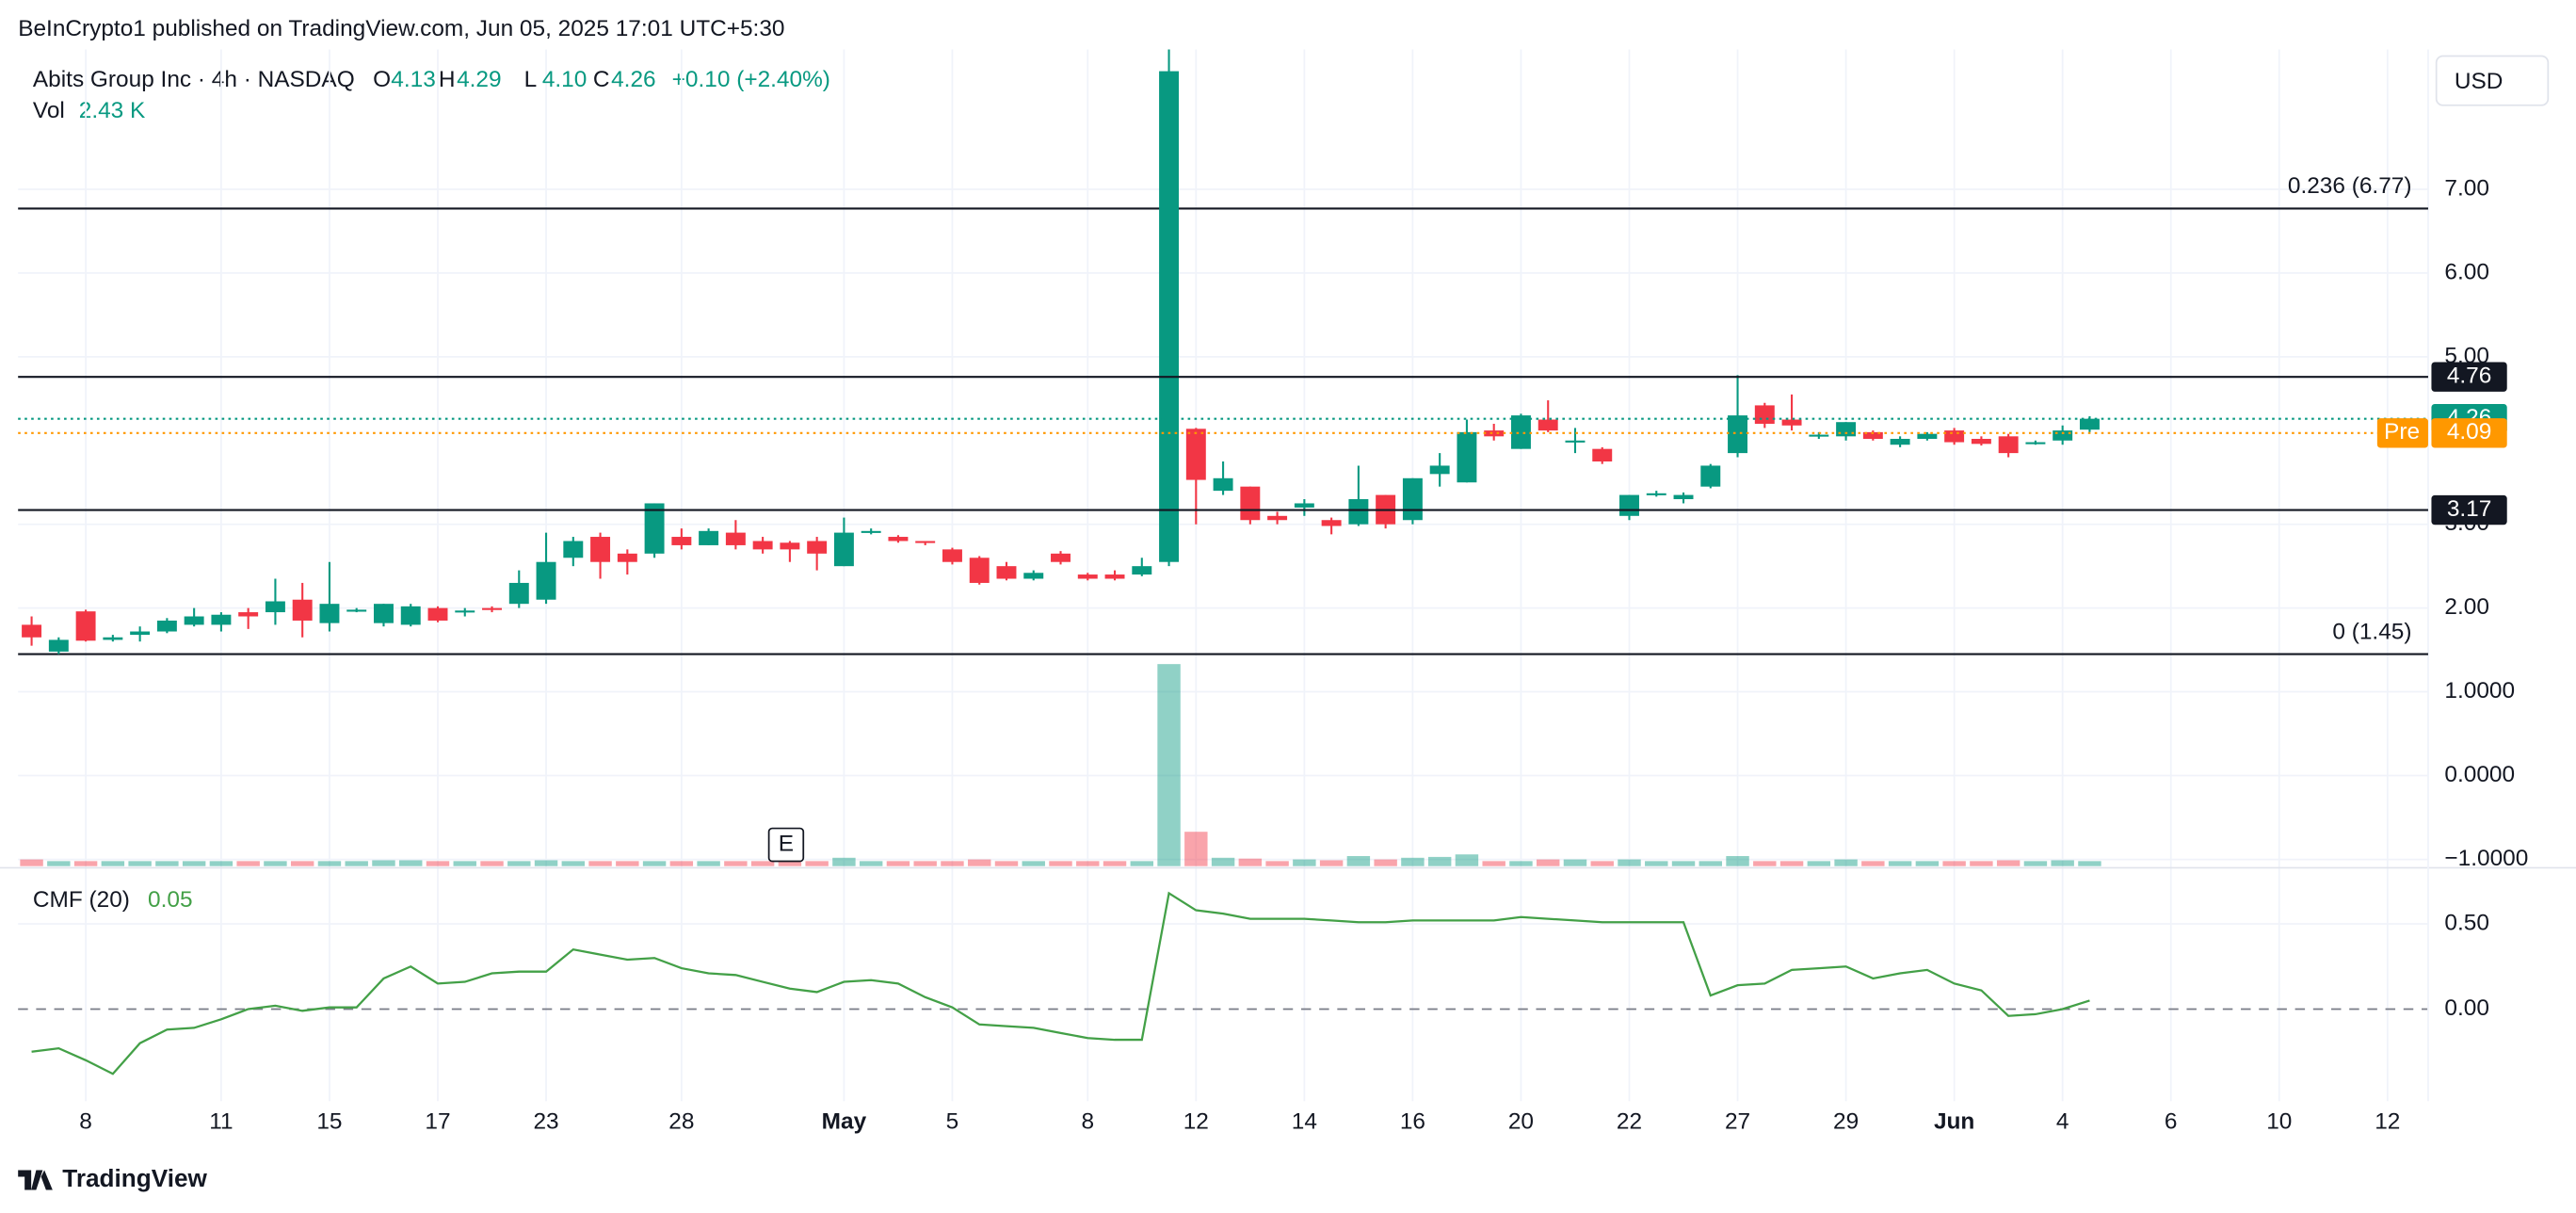 This screenshot has width=2576, height=1213. Describe the element at coordinates (134, 1178) in the screenshot. I see `brand: TradingView` at that location.